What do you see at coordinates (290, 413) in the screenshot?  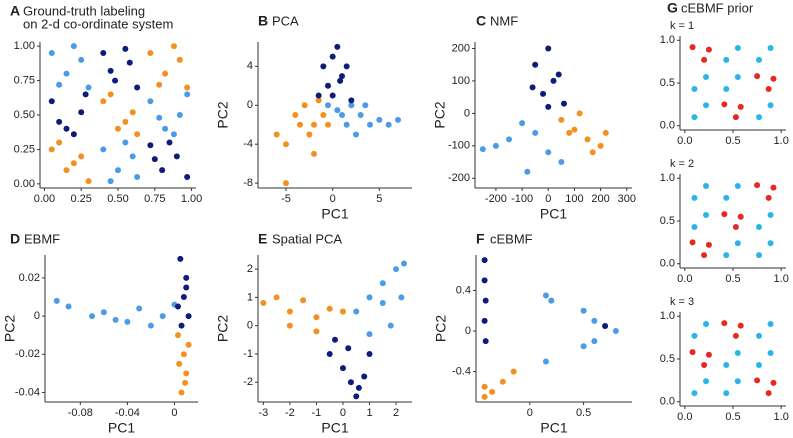 I see `x-tick-label: -2` at bounding box center [290, 413].